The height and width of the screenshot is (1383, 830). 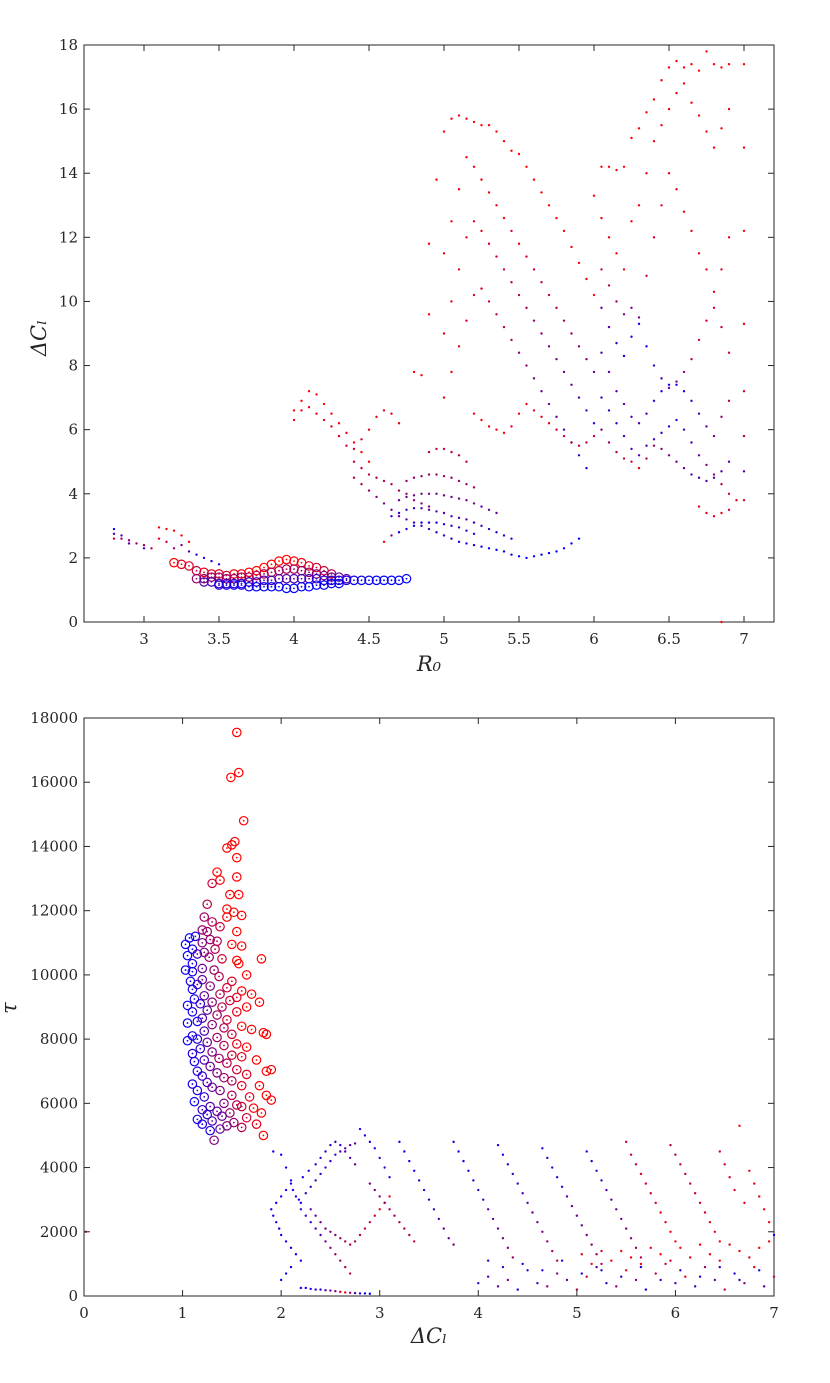 I want to click on y-tick-label: 10, so click(x=68, y=301).